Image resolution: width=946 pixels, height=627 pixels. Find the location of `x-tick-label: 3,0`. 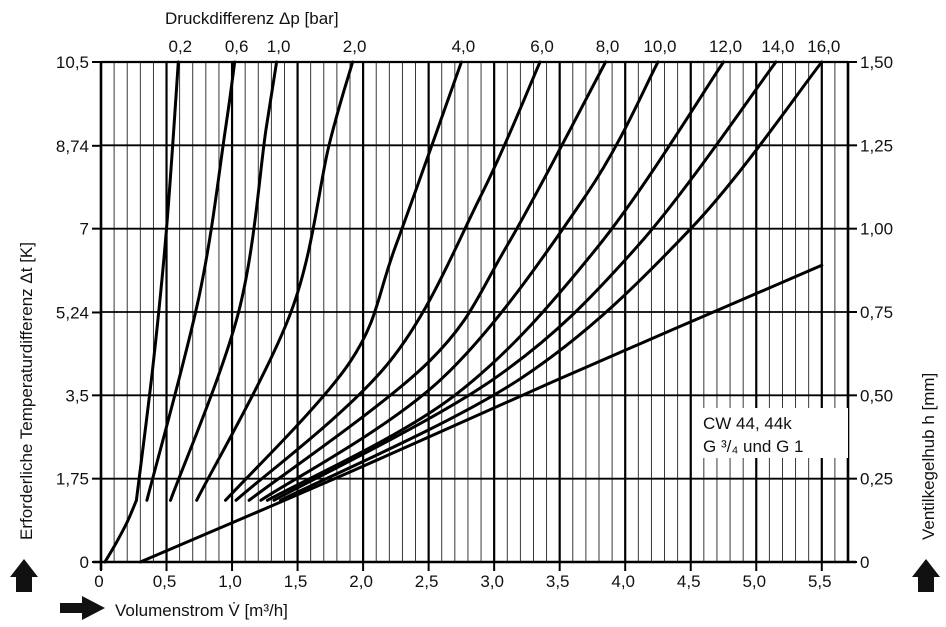

x-tick-label: 3,0 is located at coordinates (492, 581).